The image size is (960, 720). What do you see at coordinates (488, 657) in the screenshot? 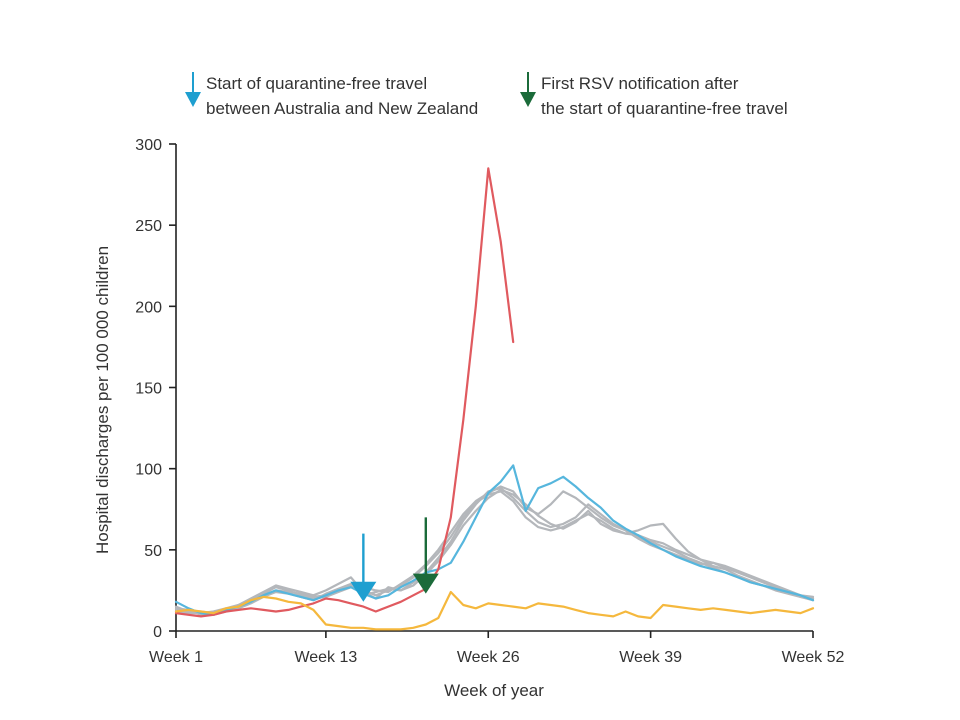
I see `x-tick-label: Week 26` at bounding box center [488, 657].